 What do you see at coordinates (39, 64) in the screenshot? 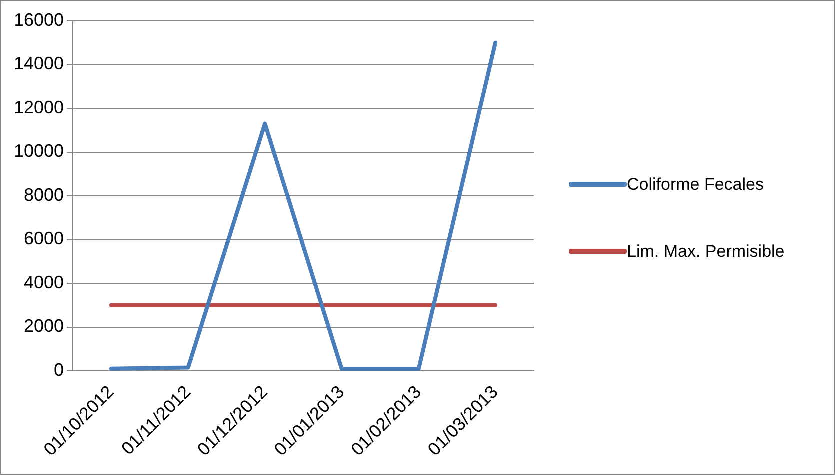
I see `y-tick-label: 14000` at bounding box center [39, 64].